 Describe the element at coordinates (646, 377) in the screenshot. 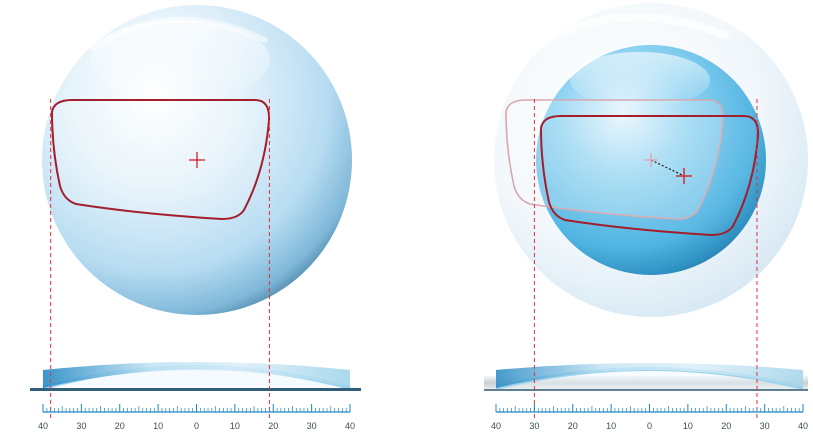

I see `lens-edge-profile-right` at that location.